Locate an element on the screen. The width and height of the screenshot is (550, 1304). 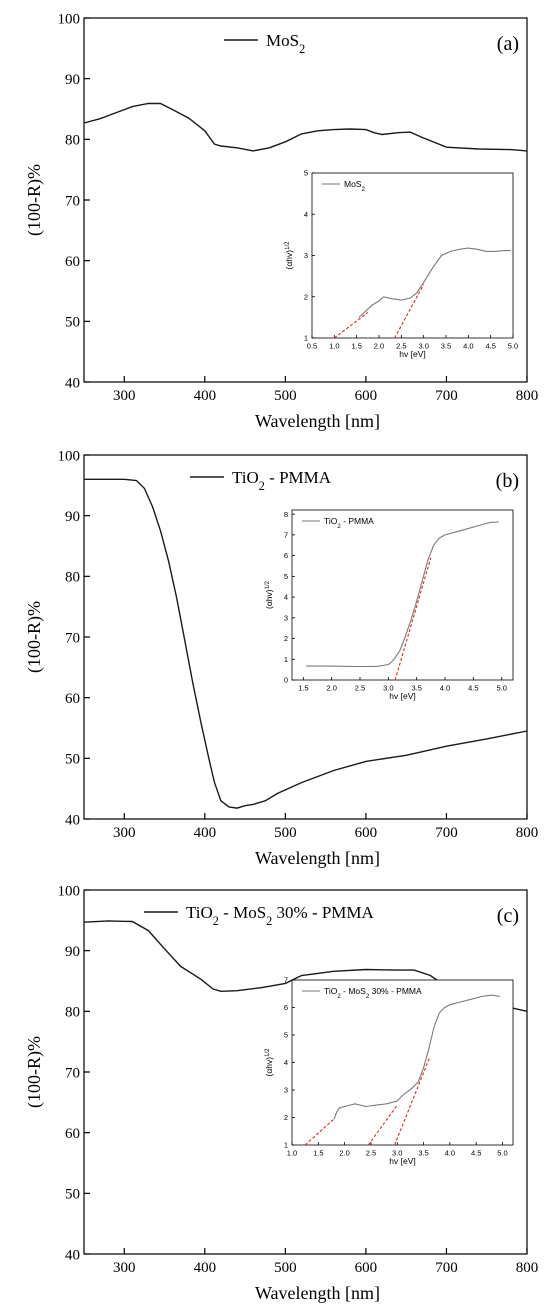
y-axis-label: (100-R)% is located at coordinates (34, 637).